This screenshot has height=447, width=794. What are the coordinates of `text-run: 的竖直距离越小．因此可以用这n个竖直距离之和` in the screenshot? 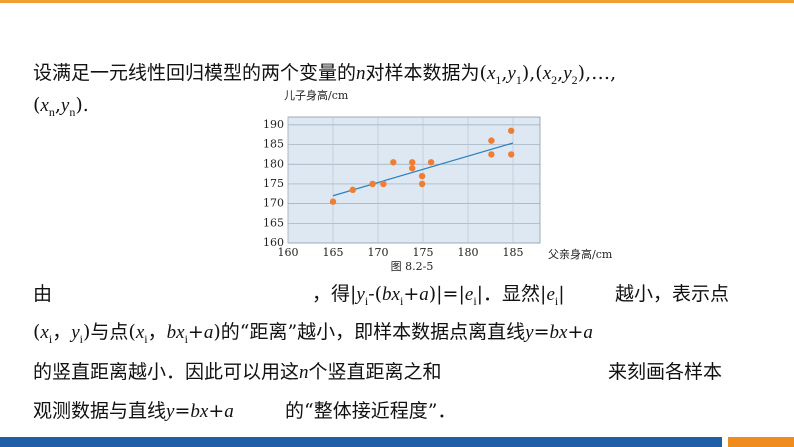 It's located at (237, 370).